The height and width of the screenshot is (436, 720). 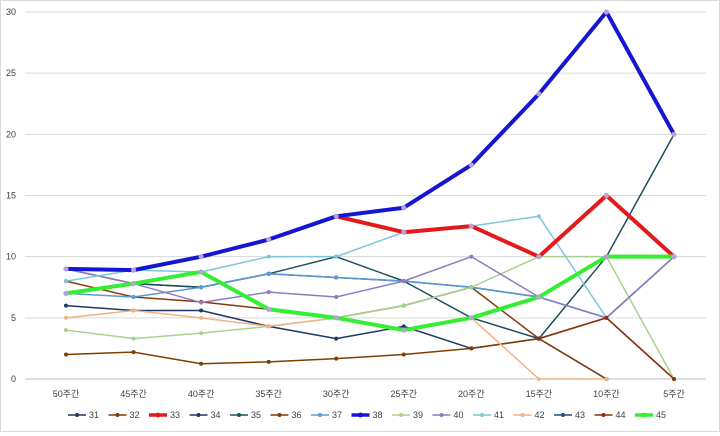 I want to click on y-tick-label: 30, so click(x=11, y=12).